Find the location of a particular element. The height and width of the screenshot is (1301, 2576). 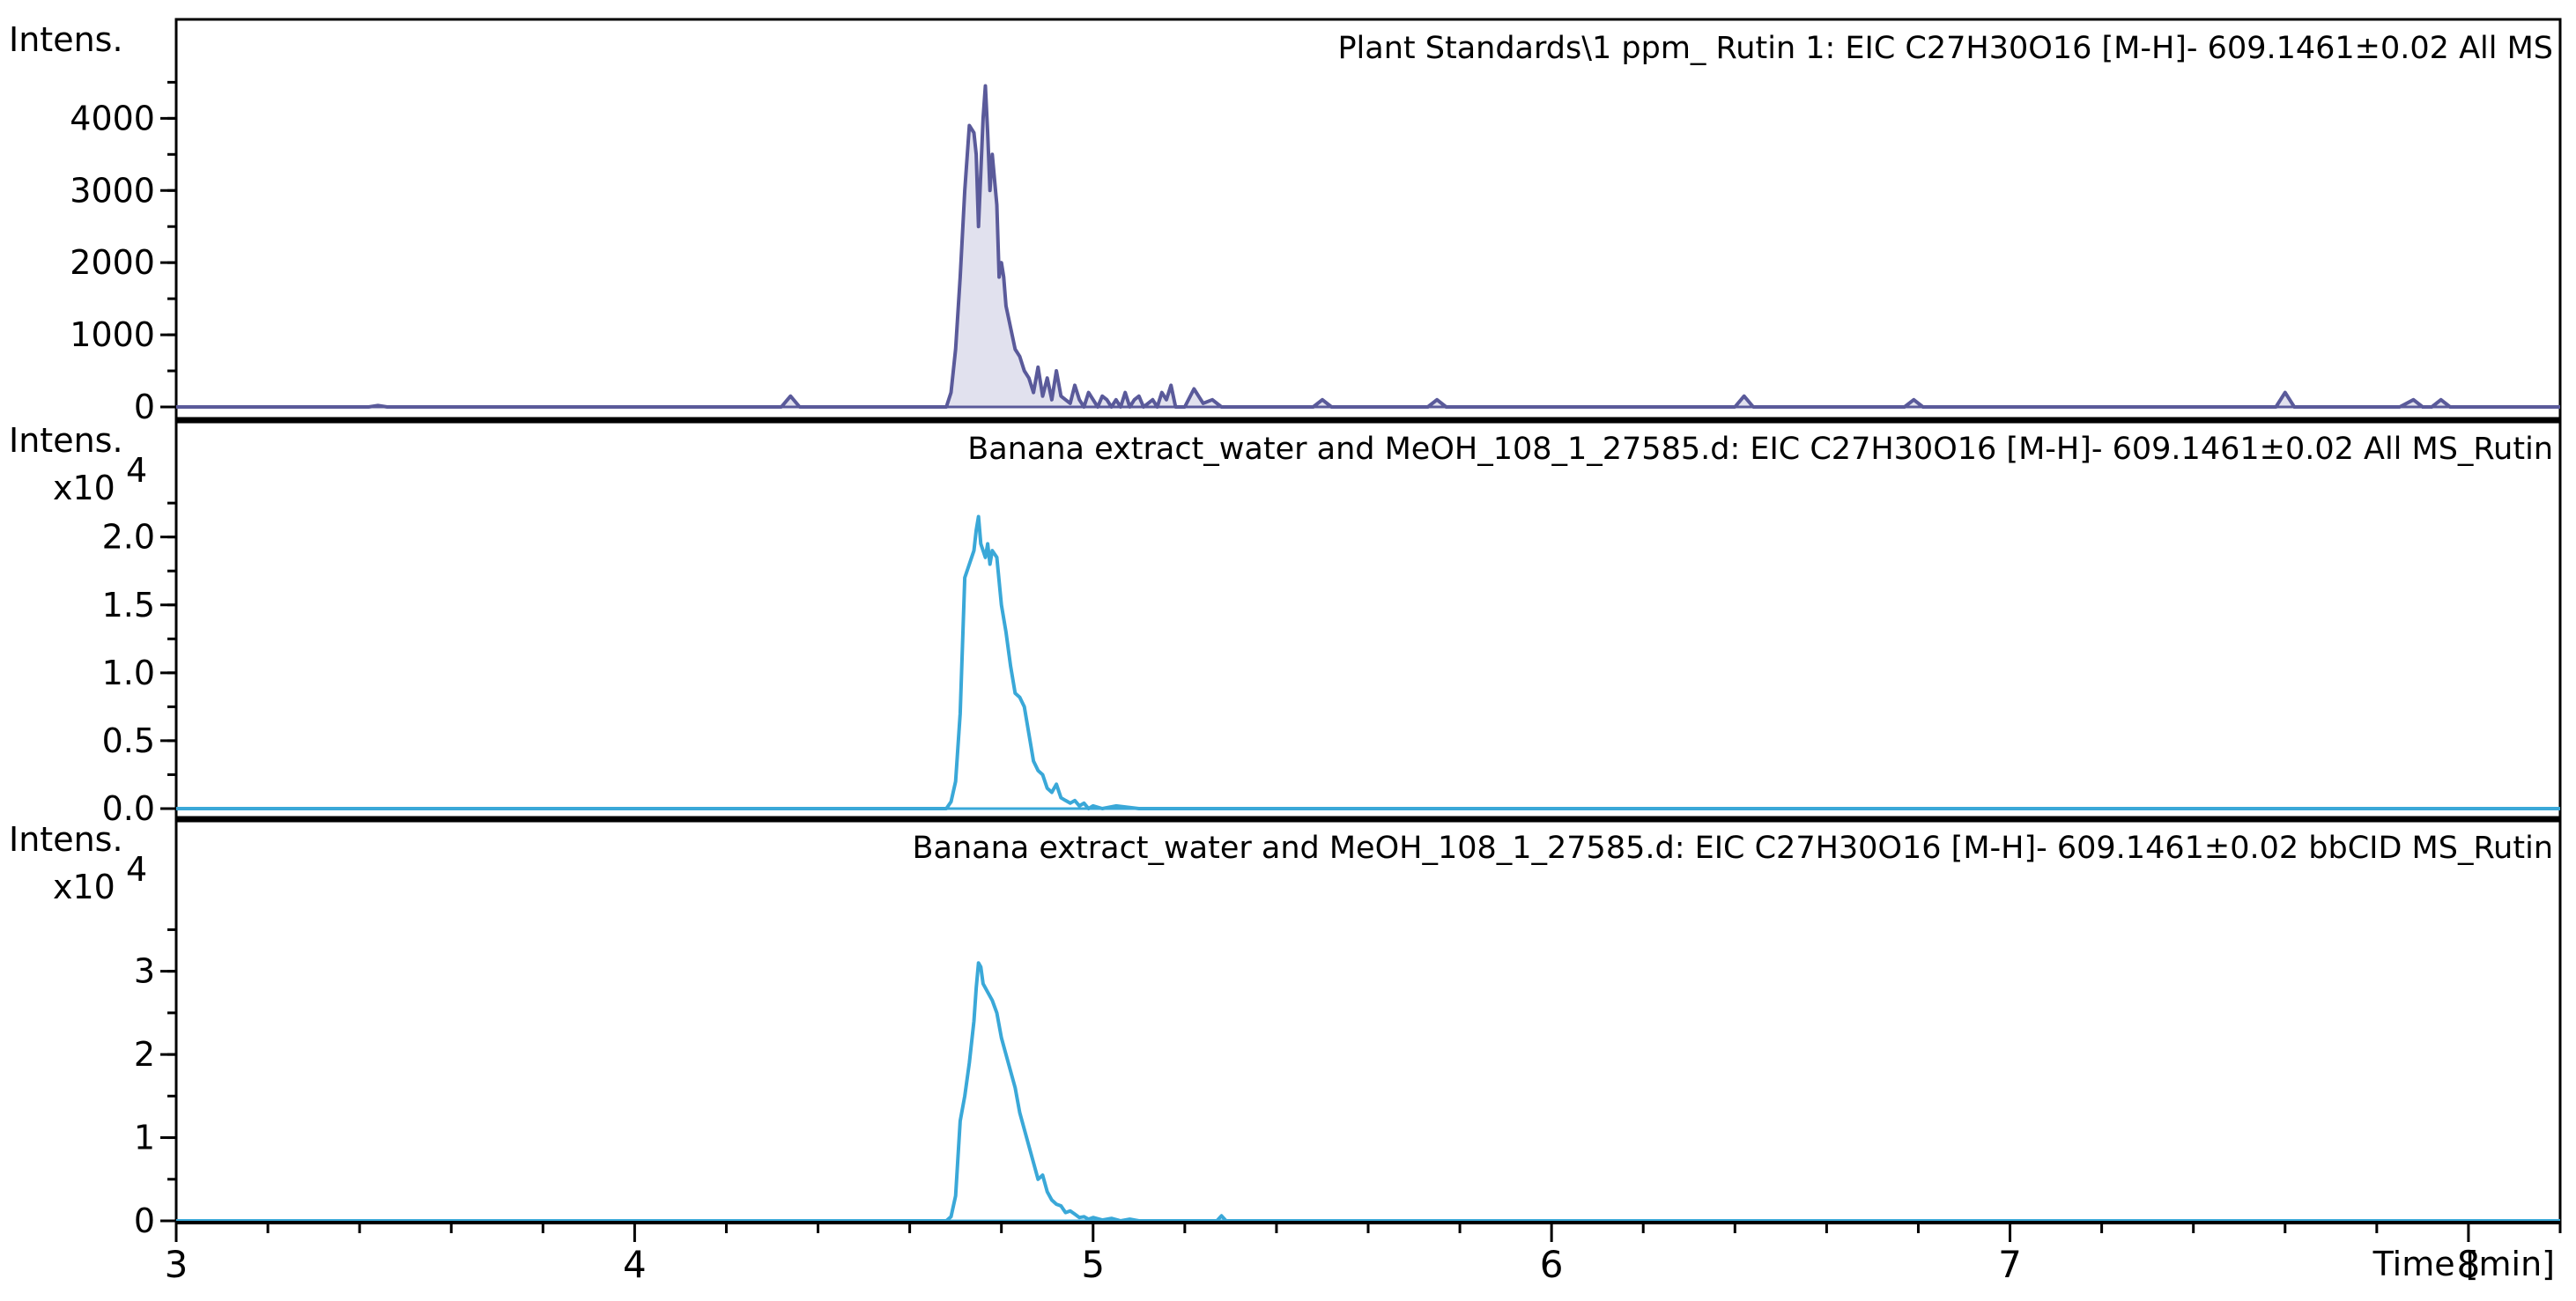

y-tick-label: 3 is located at coordinates (144, 971).